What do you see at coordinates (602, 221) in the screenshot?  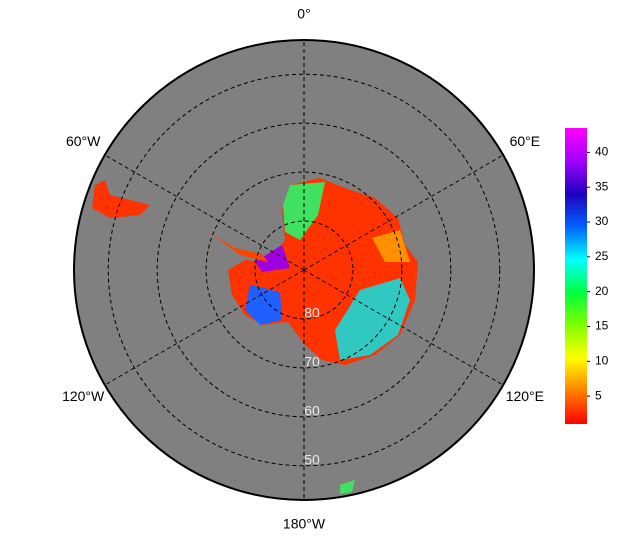 I see `colorbar-tick-label: 30` at bounding box center [602, 221].